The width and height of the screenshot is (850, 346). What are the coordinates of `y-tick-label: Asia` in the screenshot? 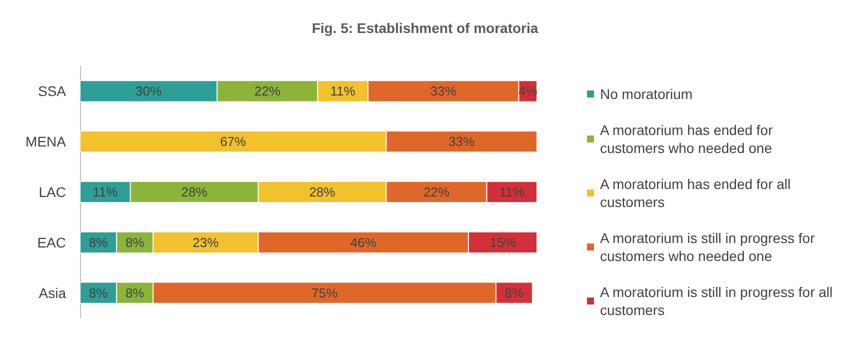 It's located at (52, 292).